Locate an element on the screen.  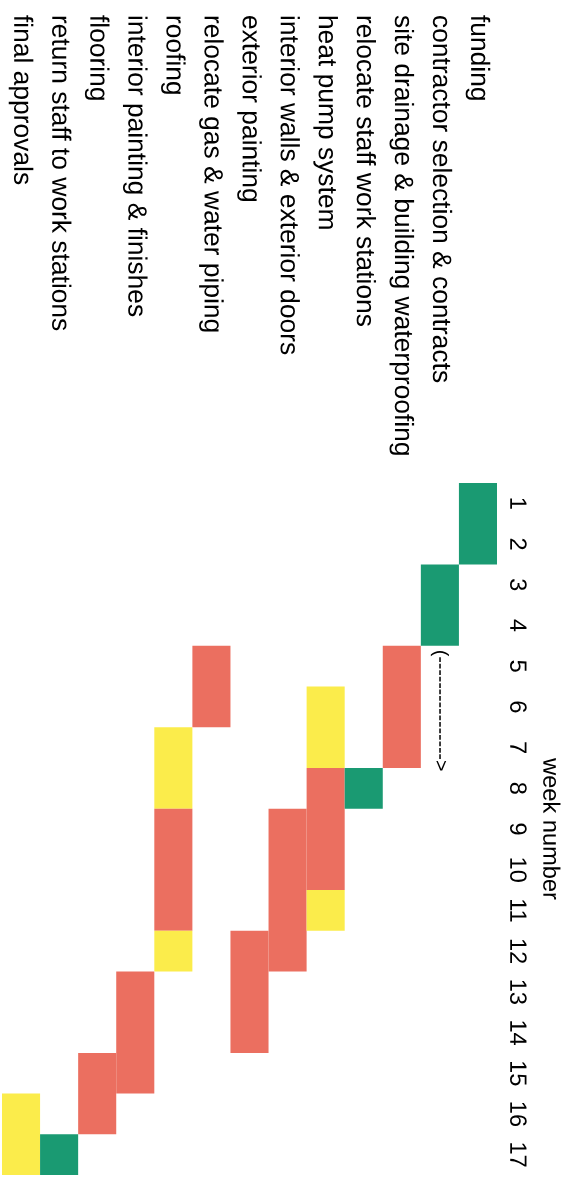
y-tick-label: 8 is located at coordinates (518, 788).